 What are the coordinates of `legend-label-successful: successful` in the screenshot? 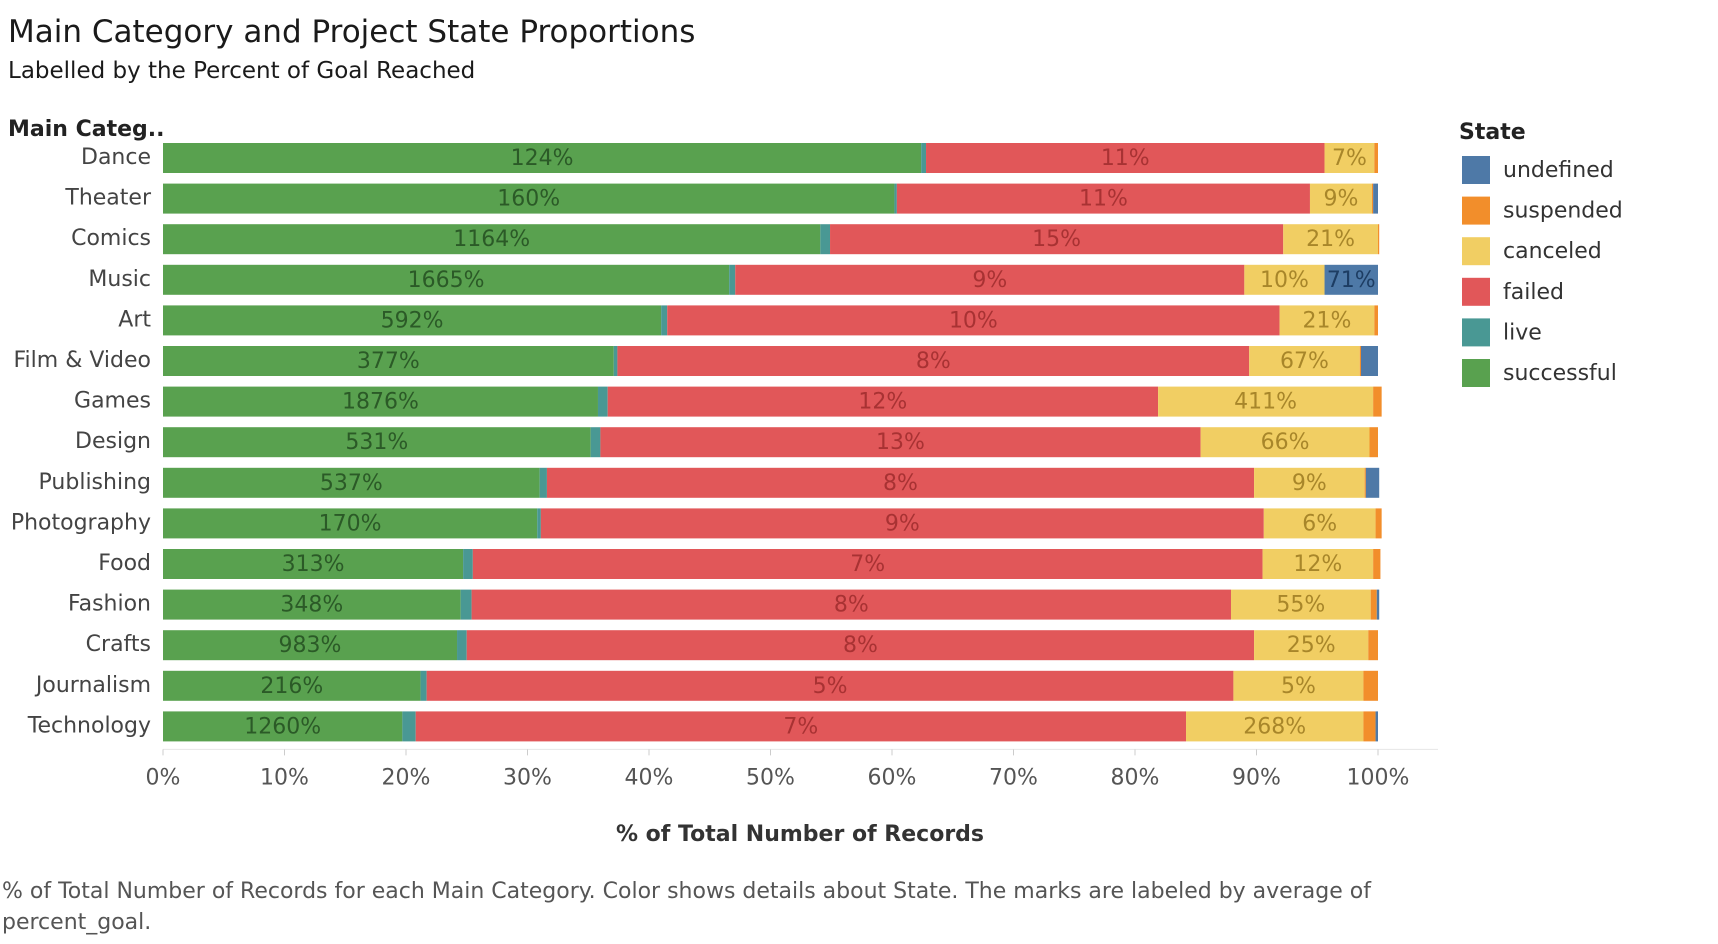 It's located at (1560, 373).